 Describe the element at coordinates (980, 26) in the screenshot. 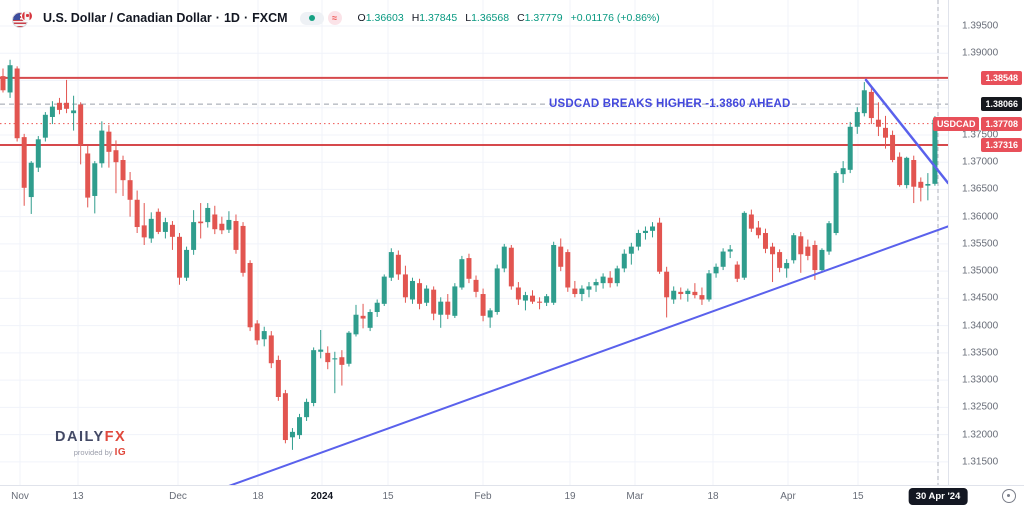

I see `price-tick-1.39500: 1.39500` at that location.